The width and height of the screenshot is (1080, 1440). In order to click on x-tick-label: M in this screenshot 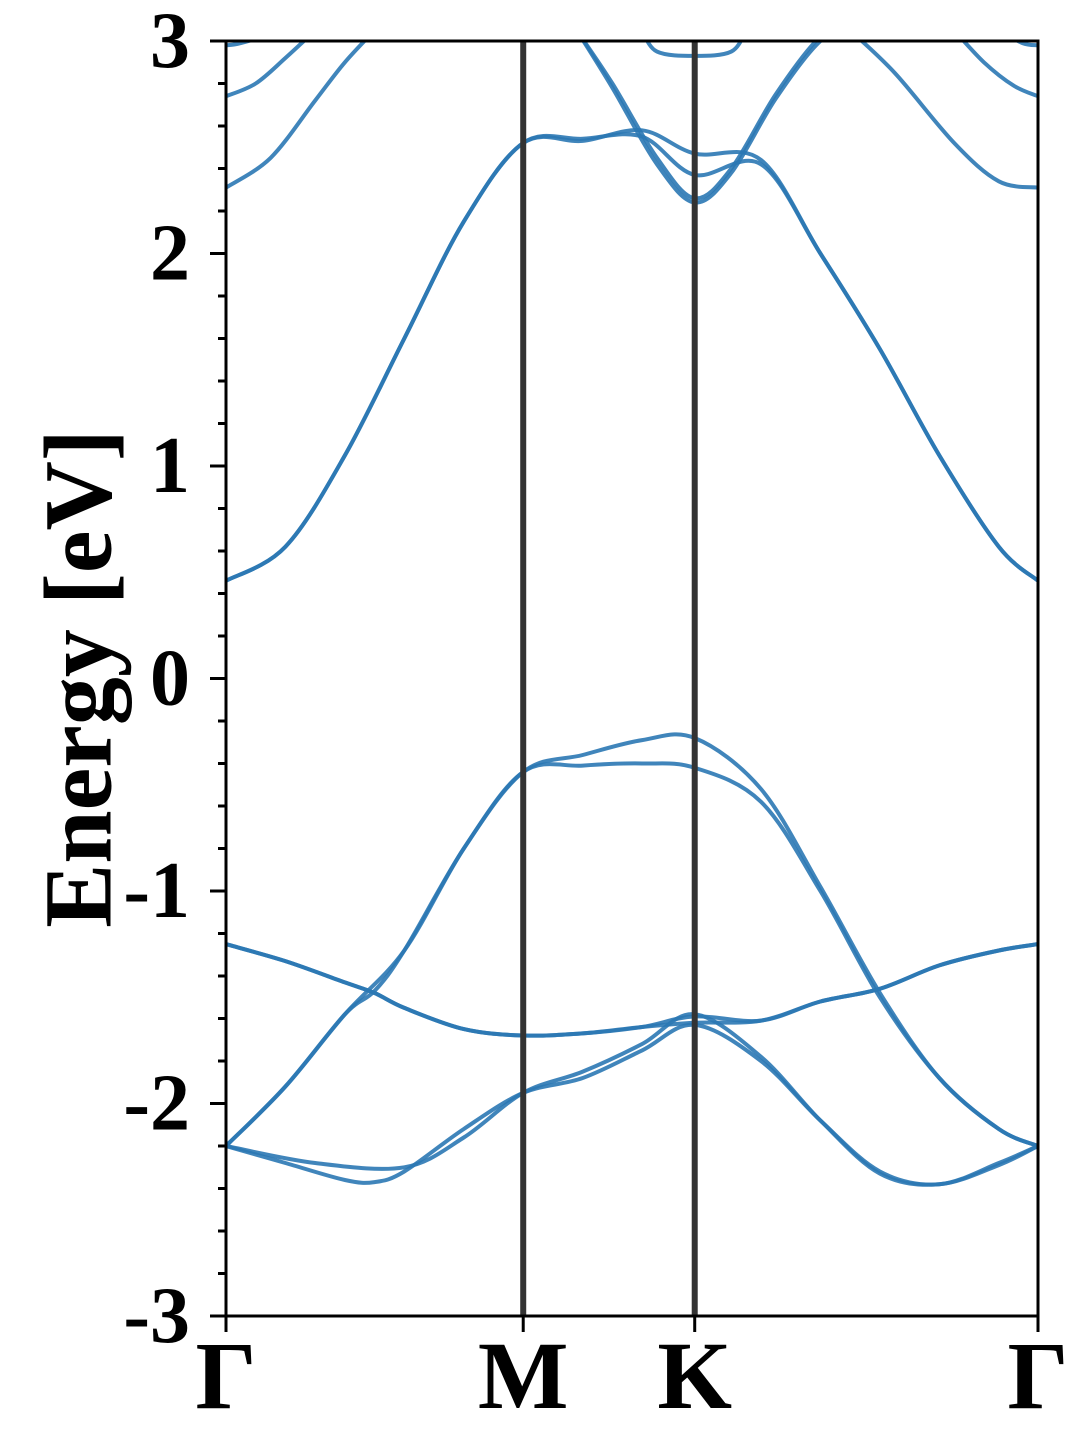, I will do `click(523, 1375)`.